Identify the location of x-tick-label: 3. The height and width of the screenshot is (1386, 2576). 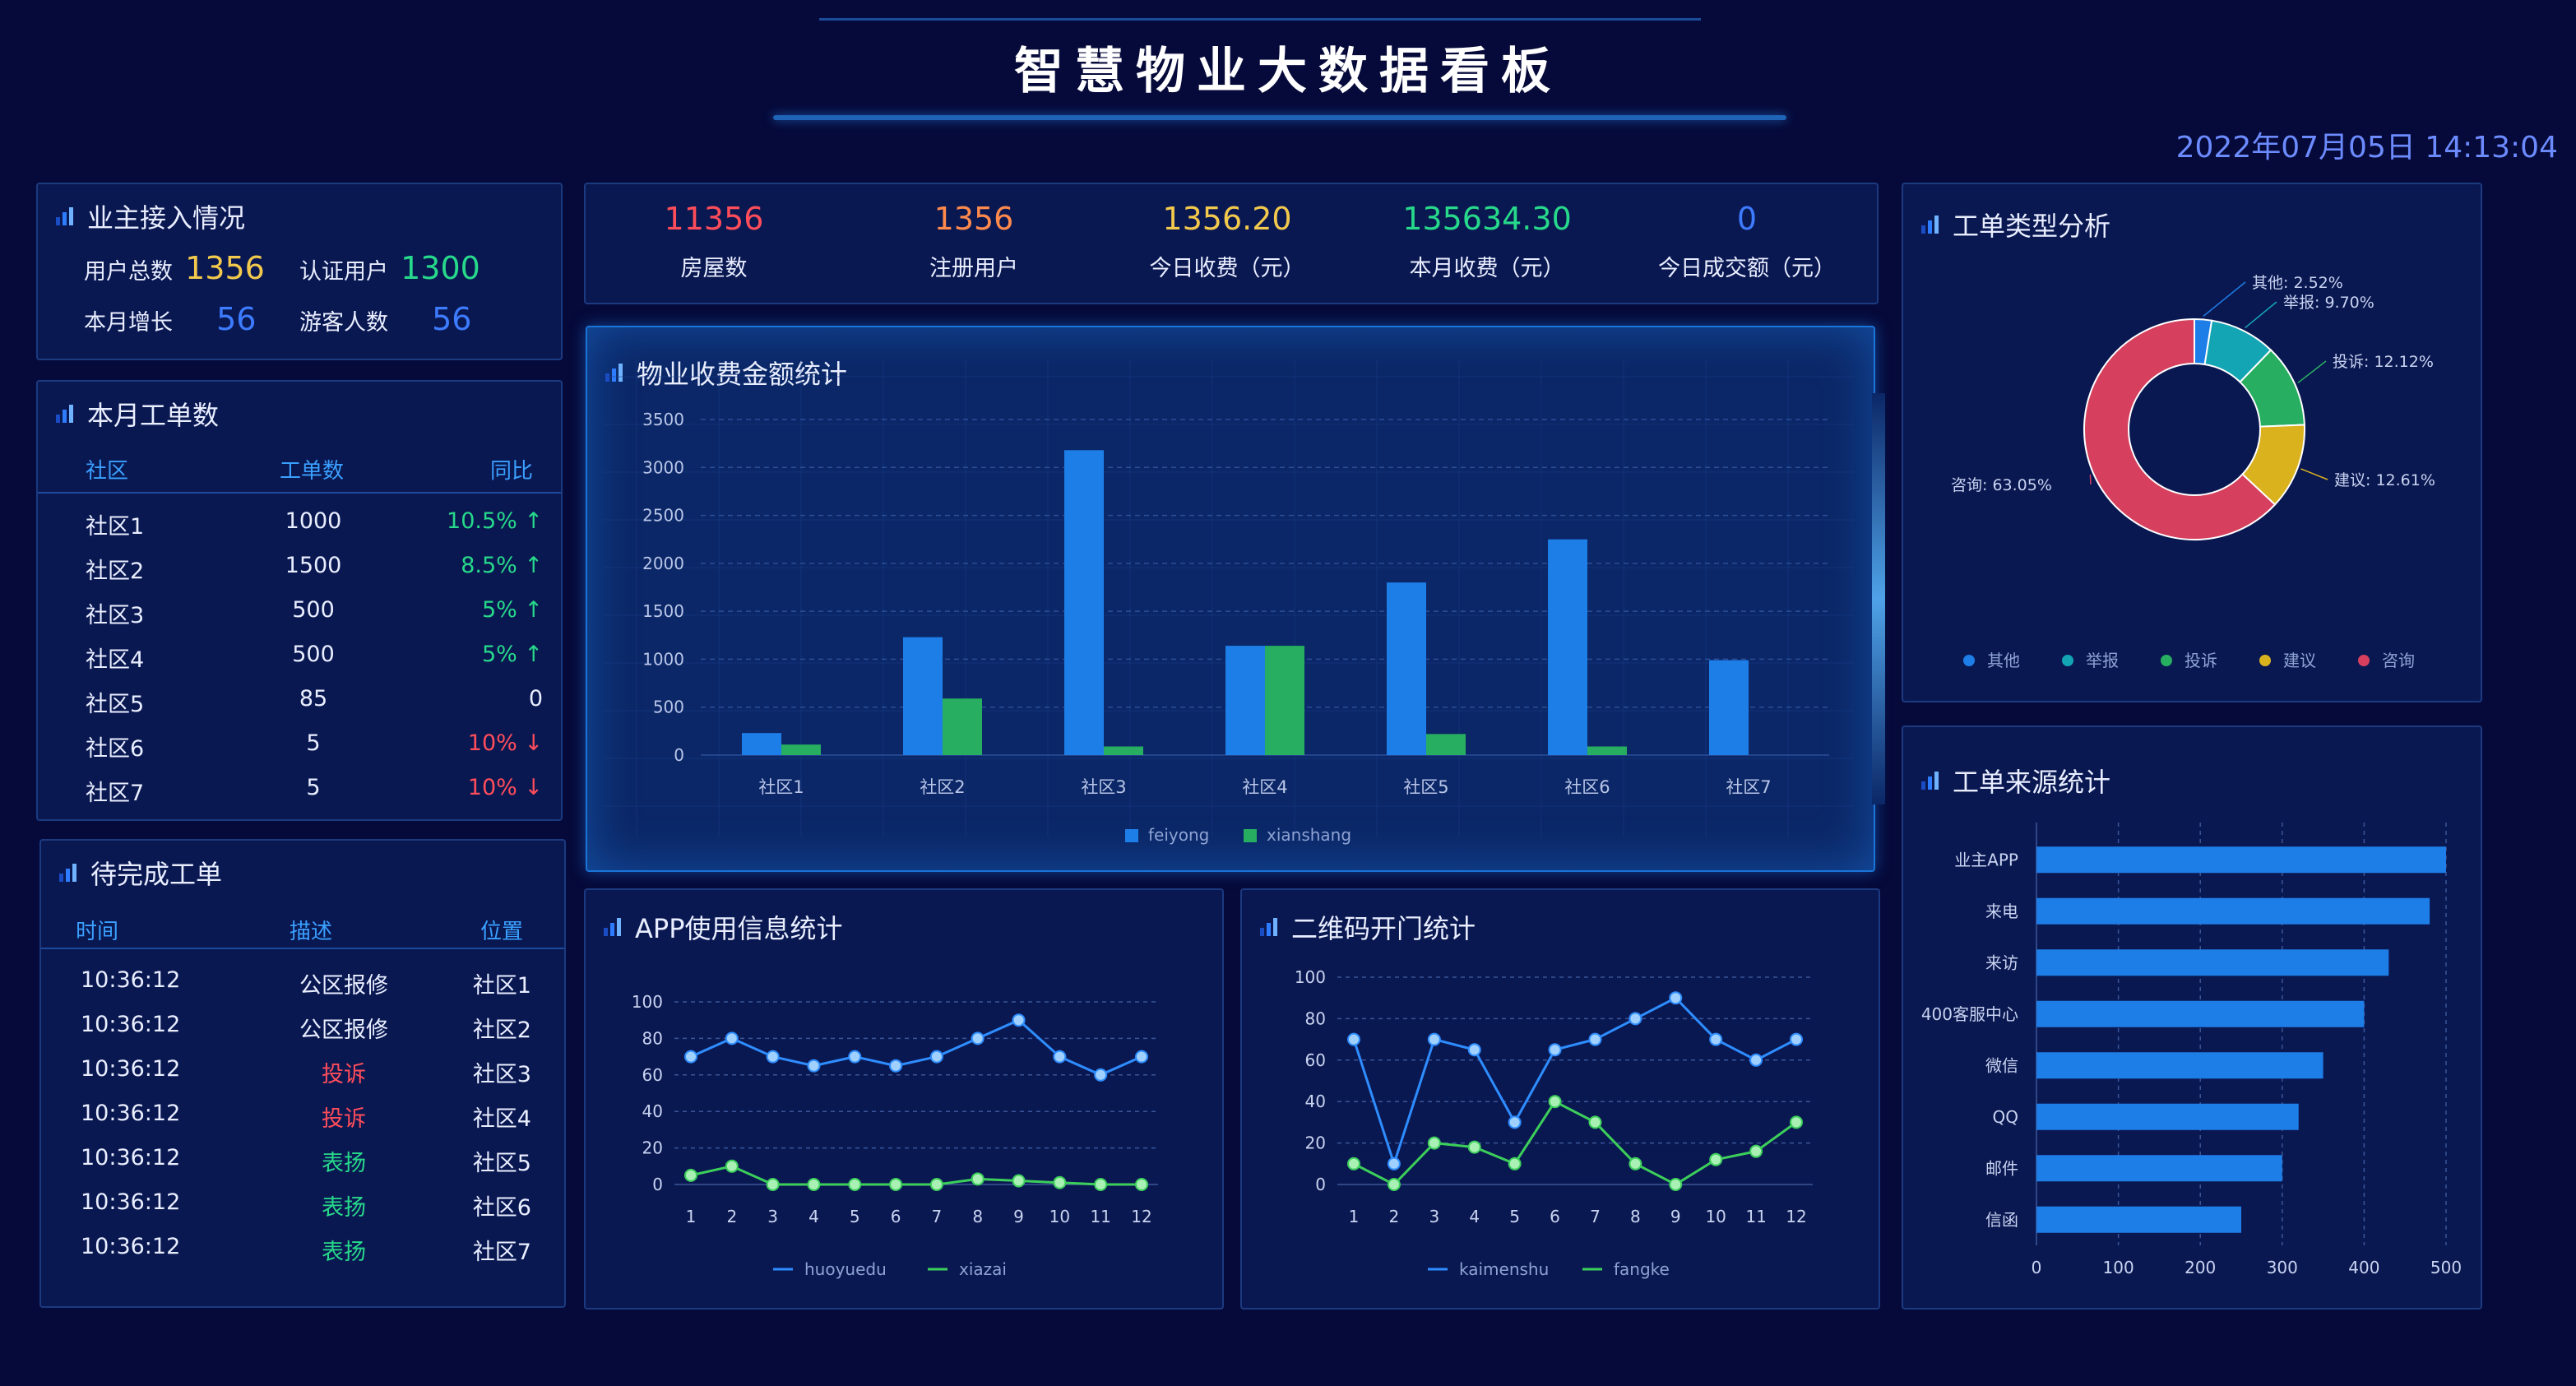
(773, 1216).